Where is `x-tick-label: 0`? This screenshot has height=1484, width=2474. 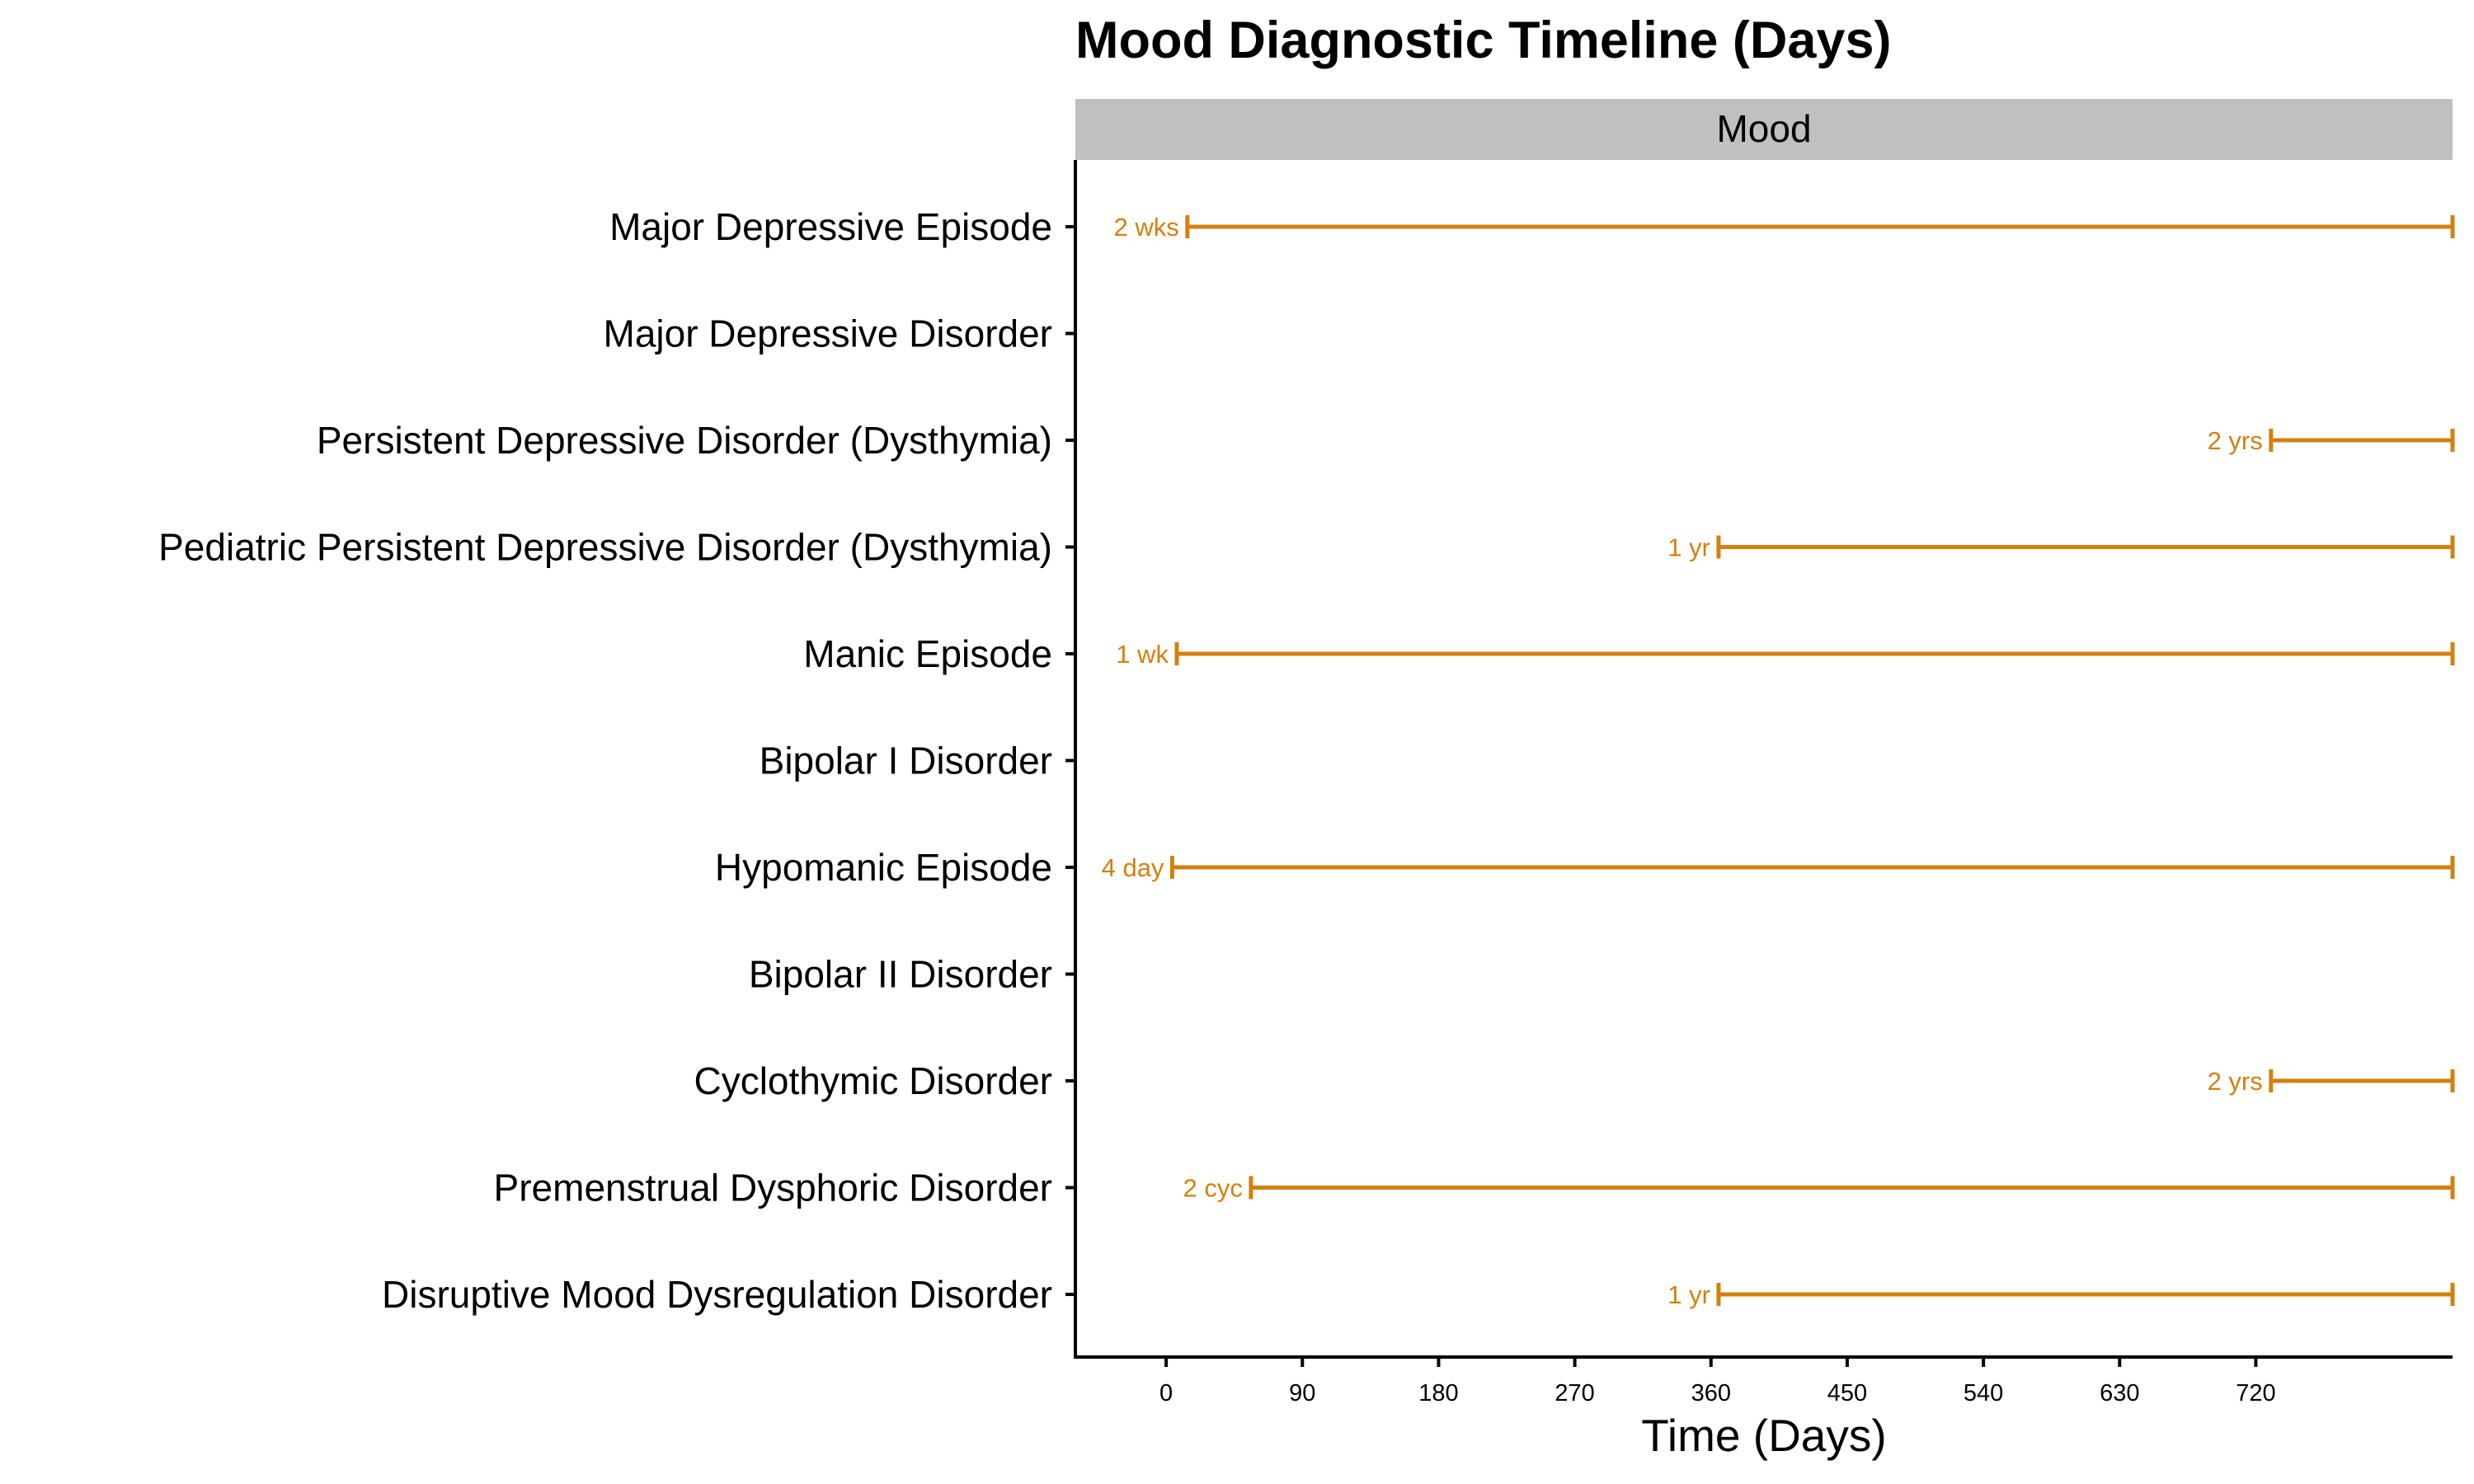
x-tick-label: 0 is located at coordinates (1166, 1393).